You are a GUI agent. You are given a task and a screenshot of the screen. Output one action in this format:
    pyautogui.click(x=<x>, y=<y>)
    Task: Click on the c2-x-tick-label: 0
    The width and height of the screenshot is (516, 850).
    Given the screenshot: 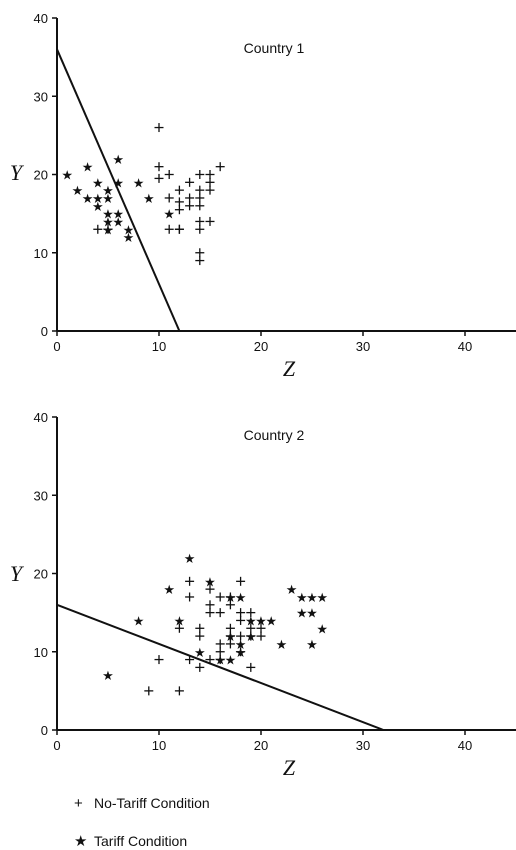 What is the action you would take?
    pyautogui.click(x=56, y=745)
    